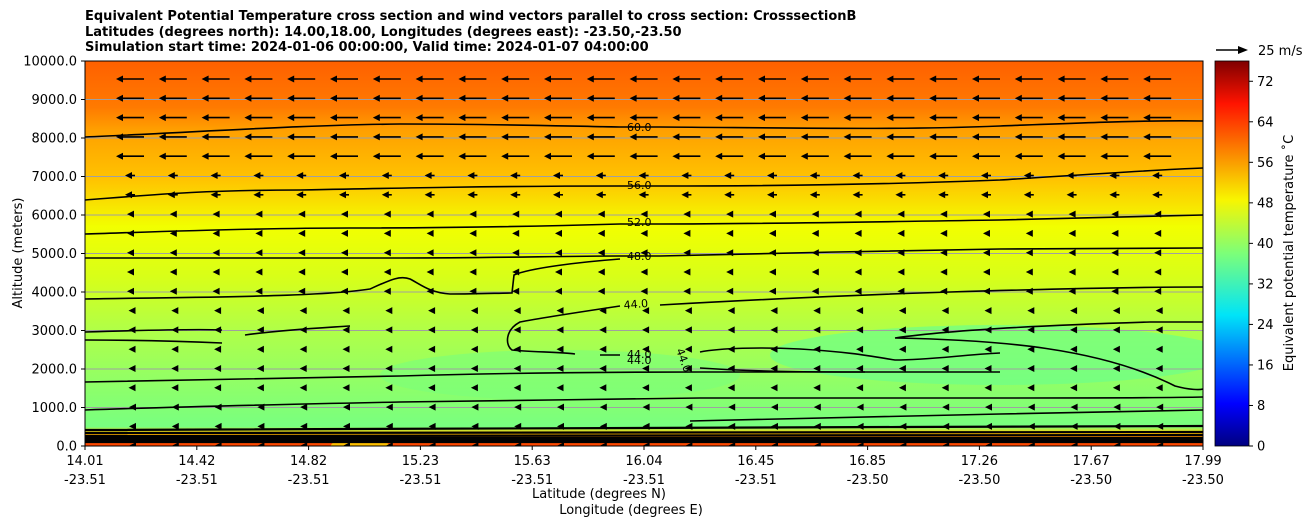  I want to click on x-tick-lat: 17.26, so click(979, 461).